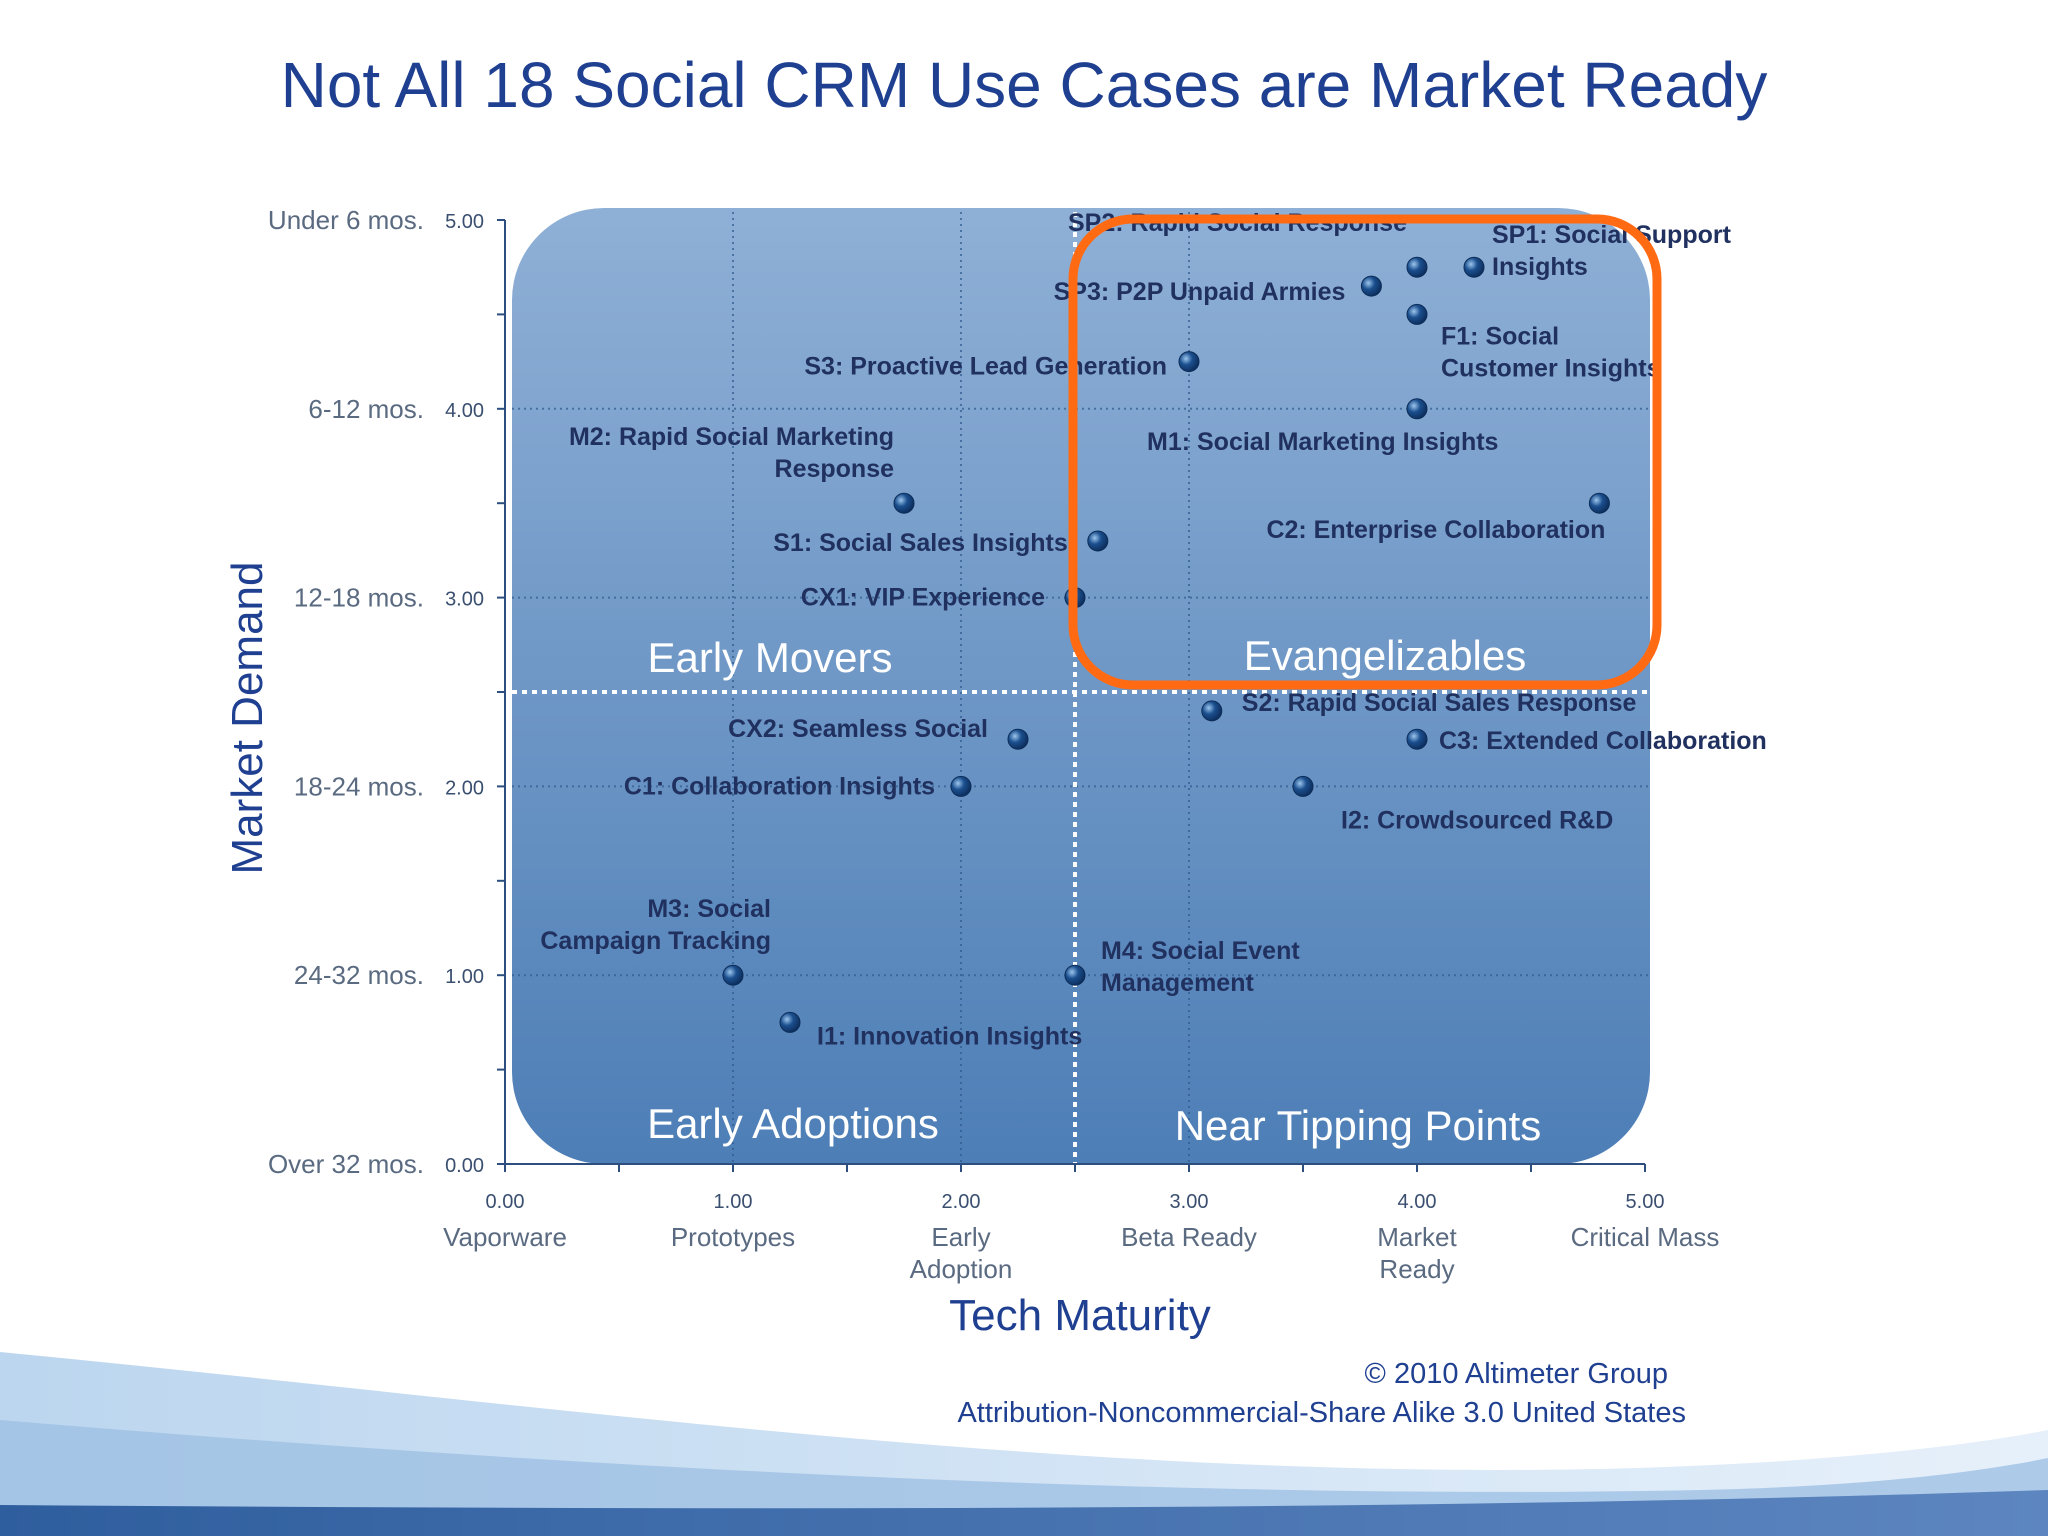  I want to click on y-tick-label: 18-24 mos., so click(359, 786).